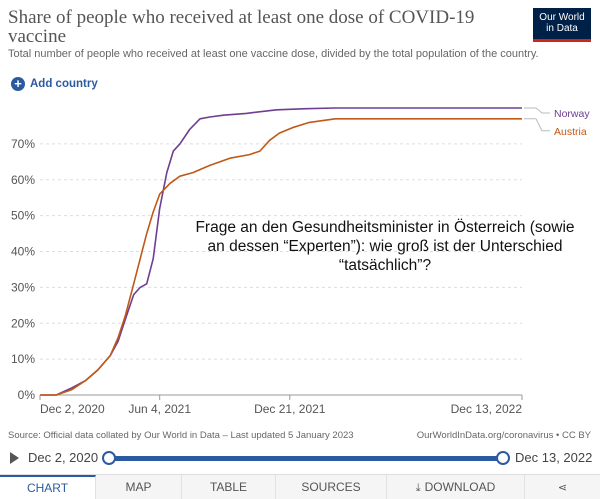 This screenshot has width=600, height=499. I want to click on plus-icon: +, so click(18, 84).